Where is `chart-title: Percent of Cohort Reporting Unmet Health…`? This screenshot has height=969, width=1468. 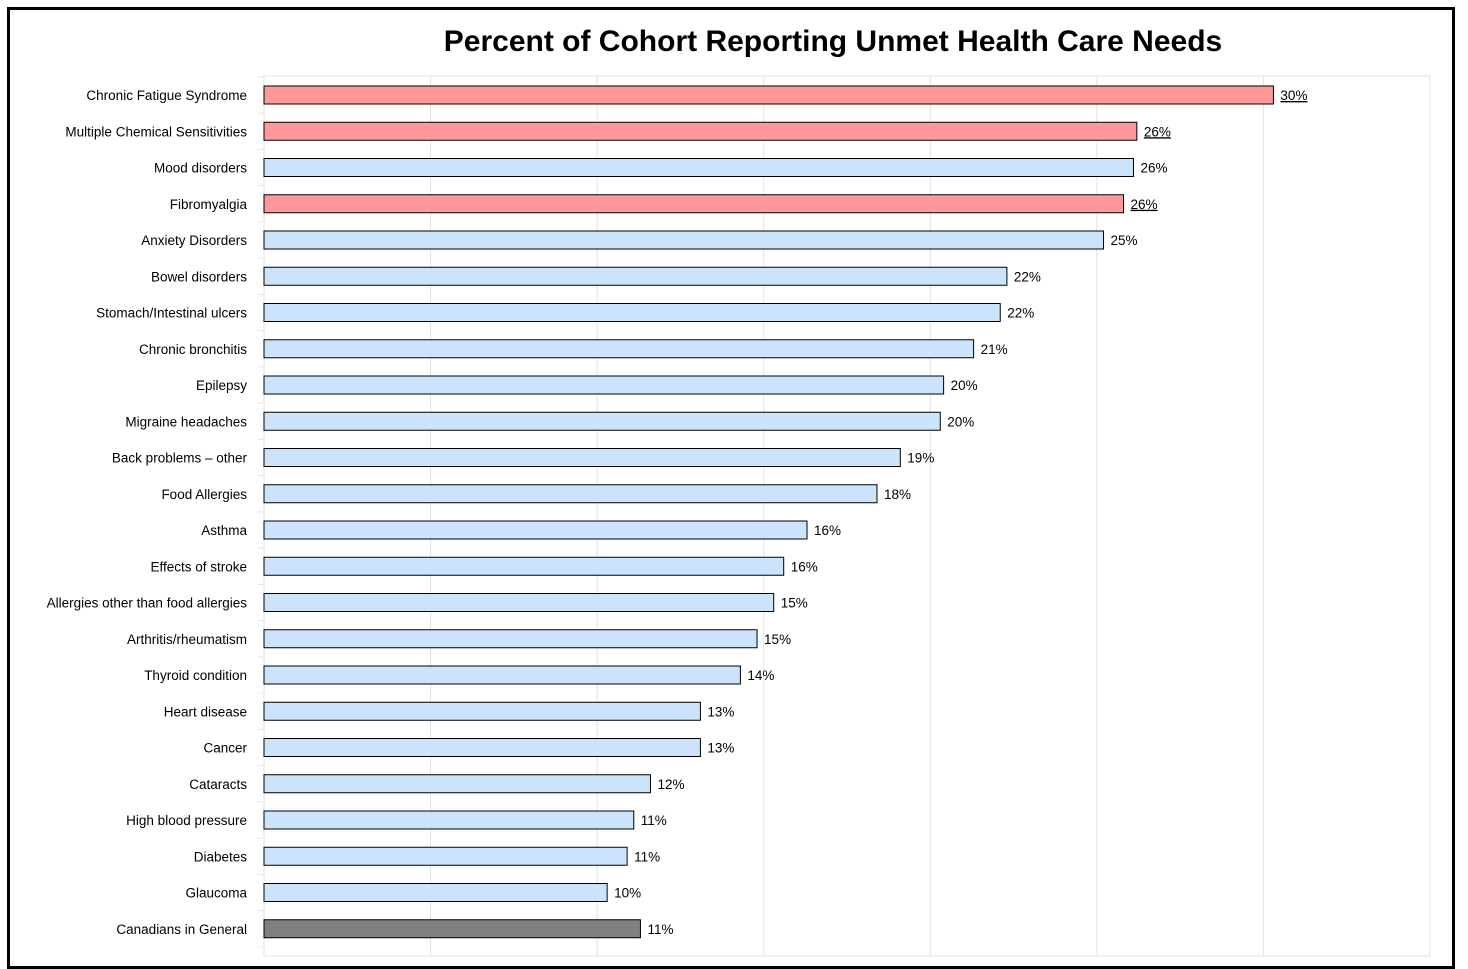 chart-title: Percent of Cohort Reporting Unmet Health… is located at coordinates (833, 41).